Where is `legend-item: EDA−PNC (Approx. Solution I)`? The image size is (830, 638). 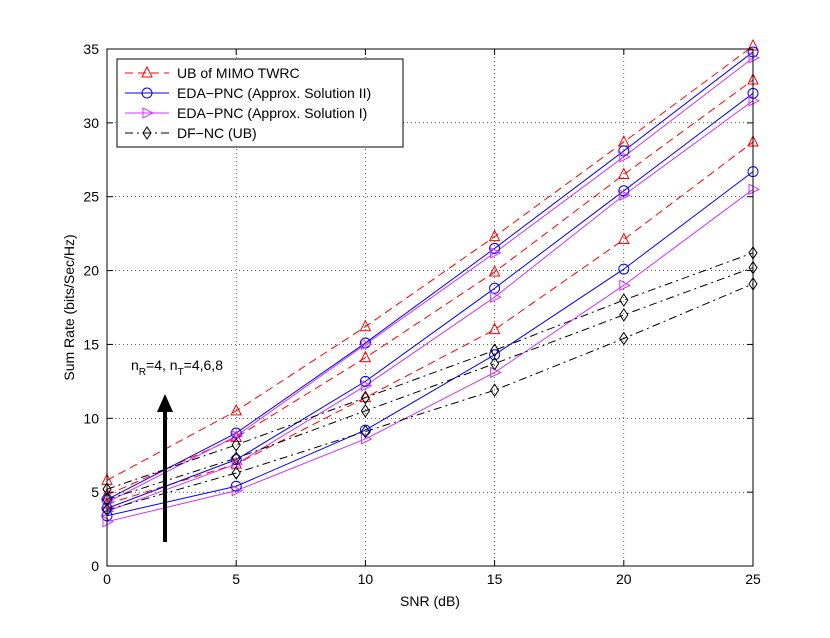
legend-item: EDA−PNC (Approx. Solution I) is located at coordinates (246, 113).